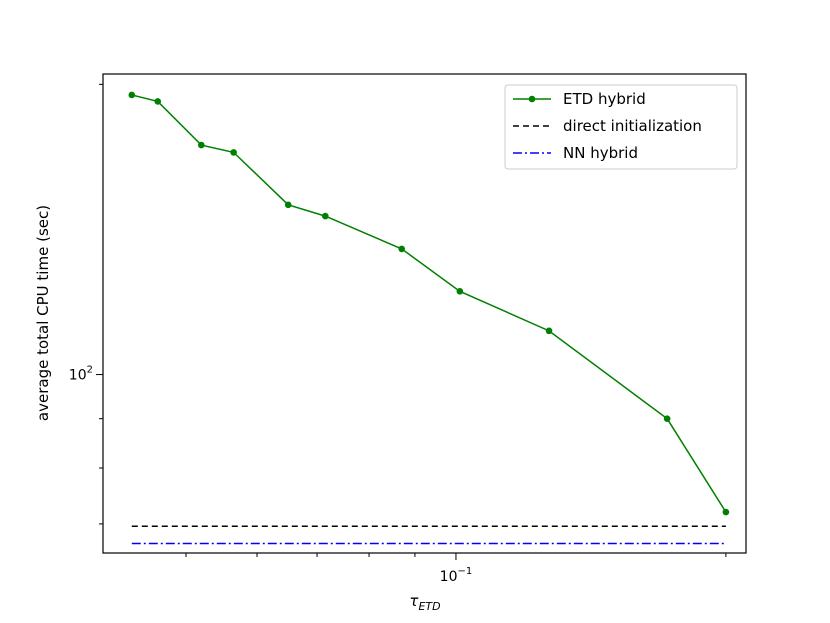 Image resolution: width=830 pixels, height=623 pixels. I want to click on y-axis-label: average total CPU time (sec), so click(43, 313).